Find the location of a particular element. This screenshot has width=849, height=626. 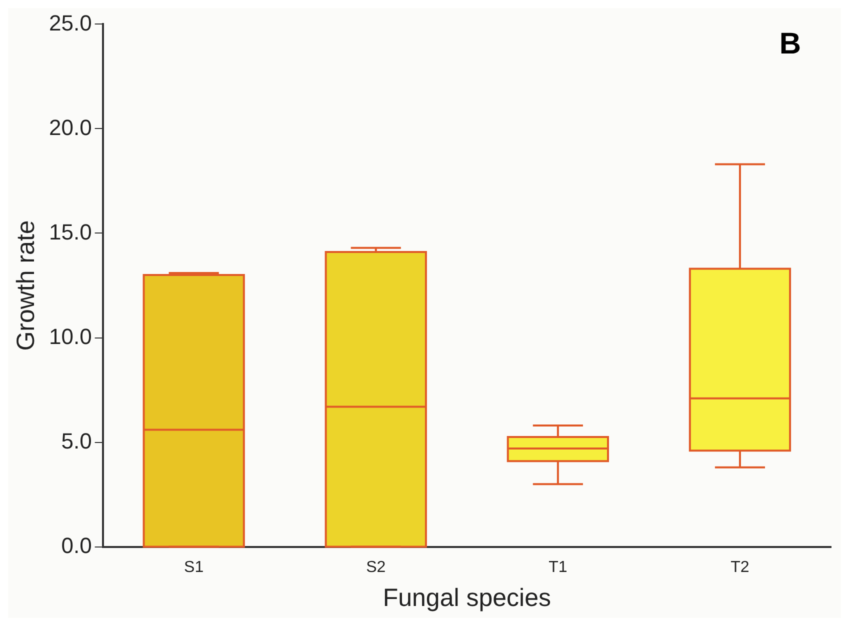

x-tick-label: T2 is located at coordinates (740, 567).